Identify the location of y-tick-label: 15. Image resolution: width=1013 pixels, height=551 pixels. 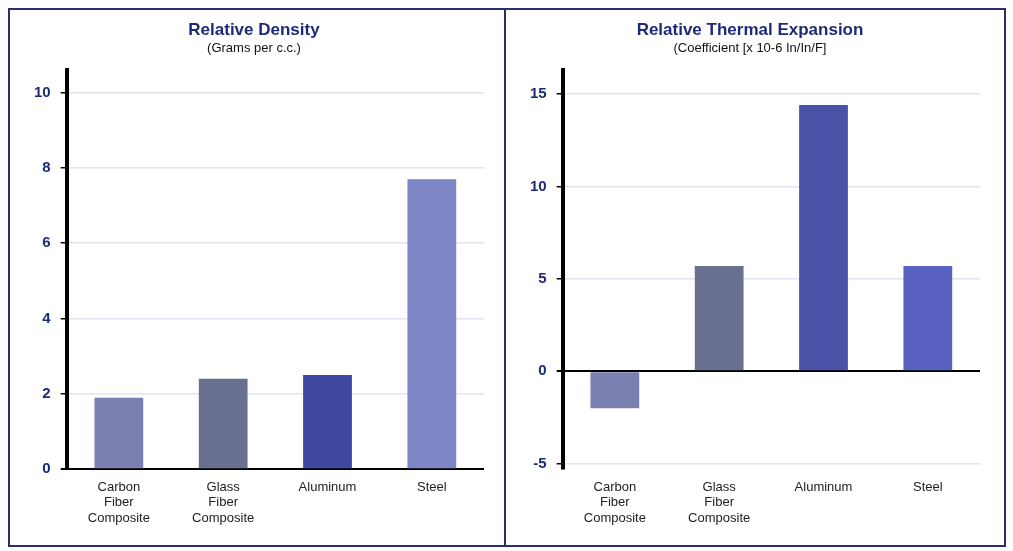
(538, 93).